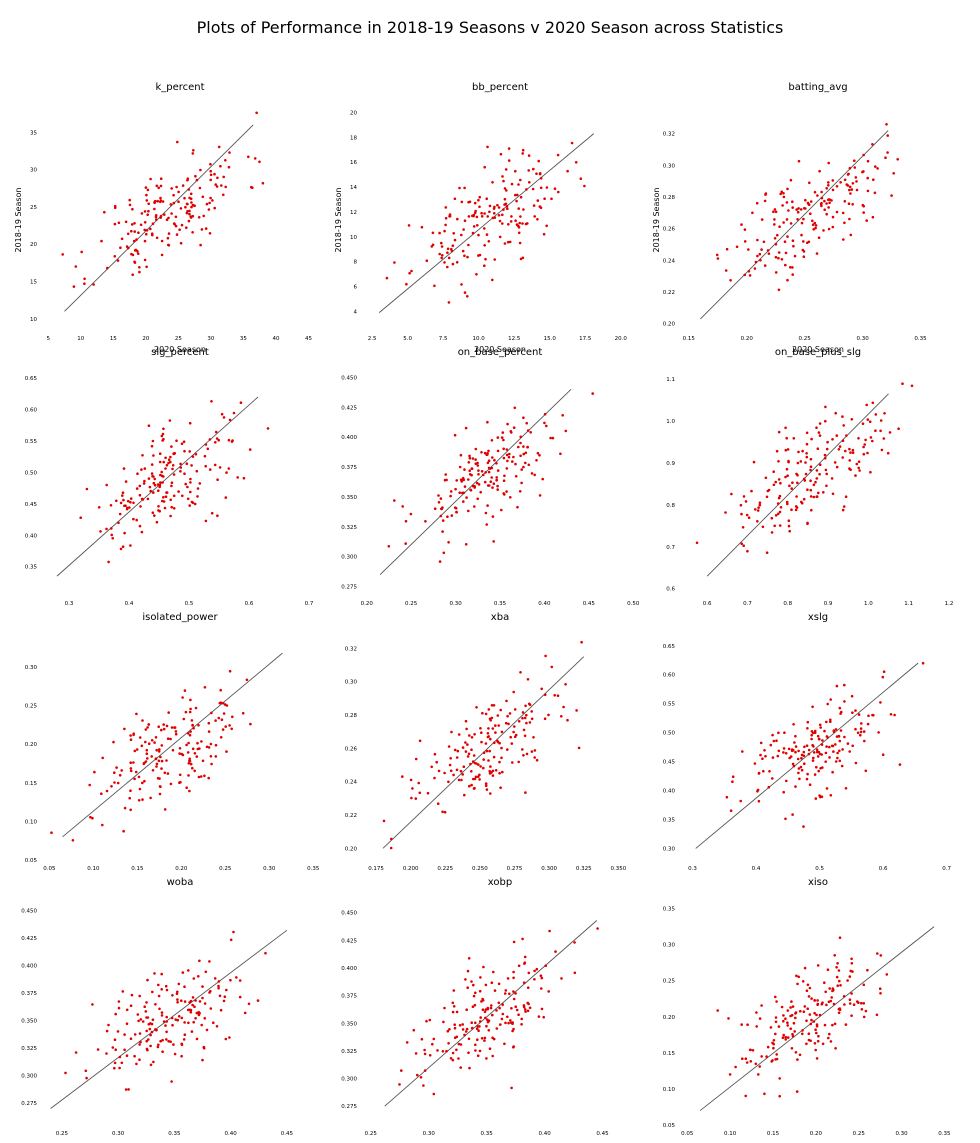 Image resolution: width=980 pixels, height=1143 pixels. Describe the element at coordinates (756, 869) in the screenshot. I see `x-tick-label: 0.4` at that location.